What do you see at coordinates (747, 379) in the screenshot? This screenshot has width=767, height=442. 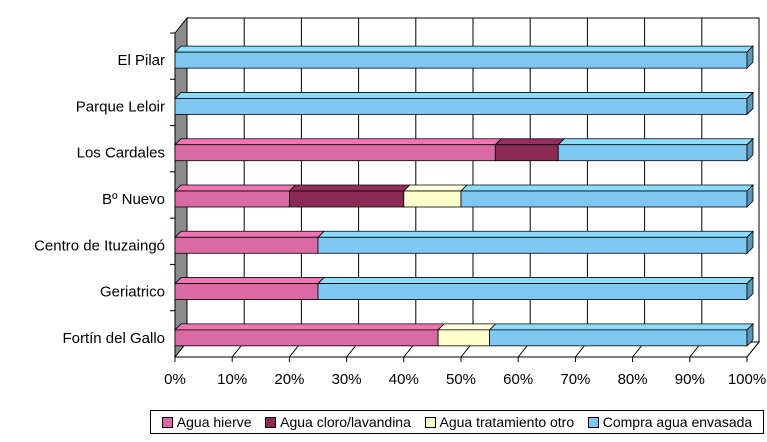 I see `x-tick-label: 100%` at bounding box center [747, 379].